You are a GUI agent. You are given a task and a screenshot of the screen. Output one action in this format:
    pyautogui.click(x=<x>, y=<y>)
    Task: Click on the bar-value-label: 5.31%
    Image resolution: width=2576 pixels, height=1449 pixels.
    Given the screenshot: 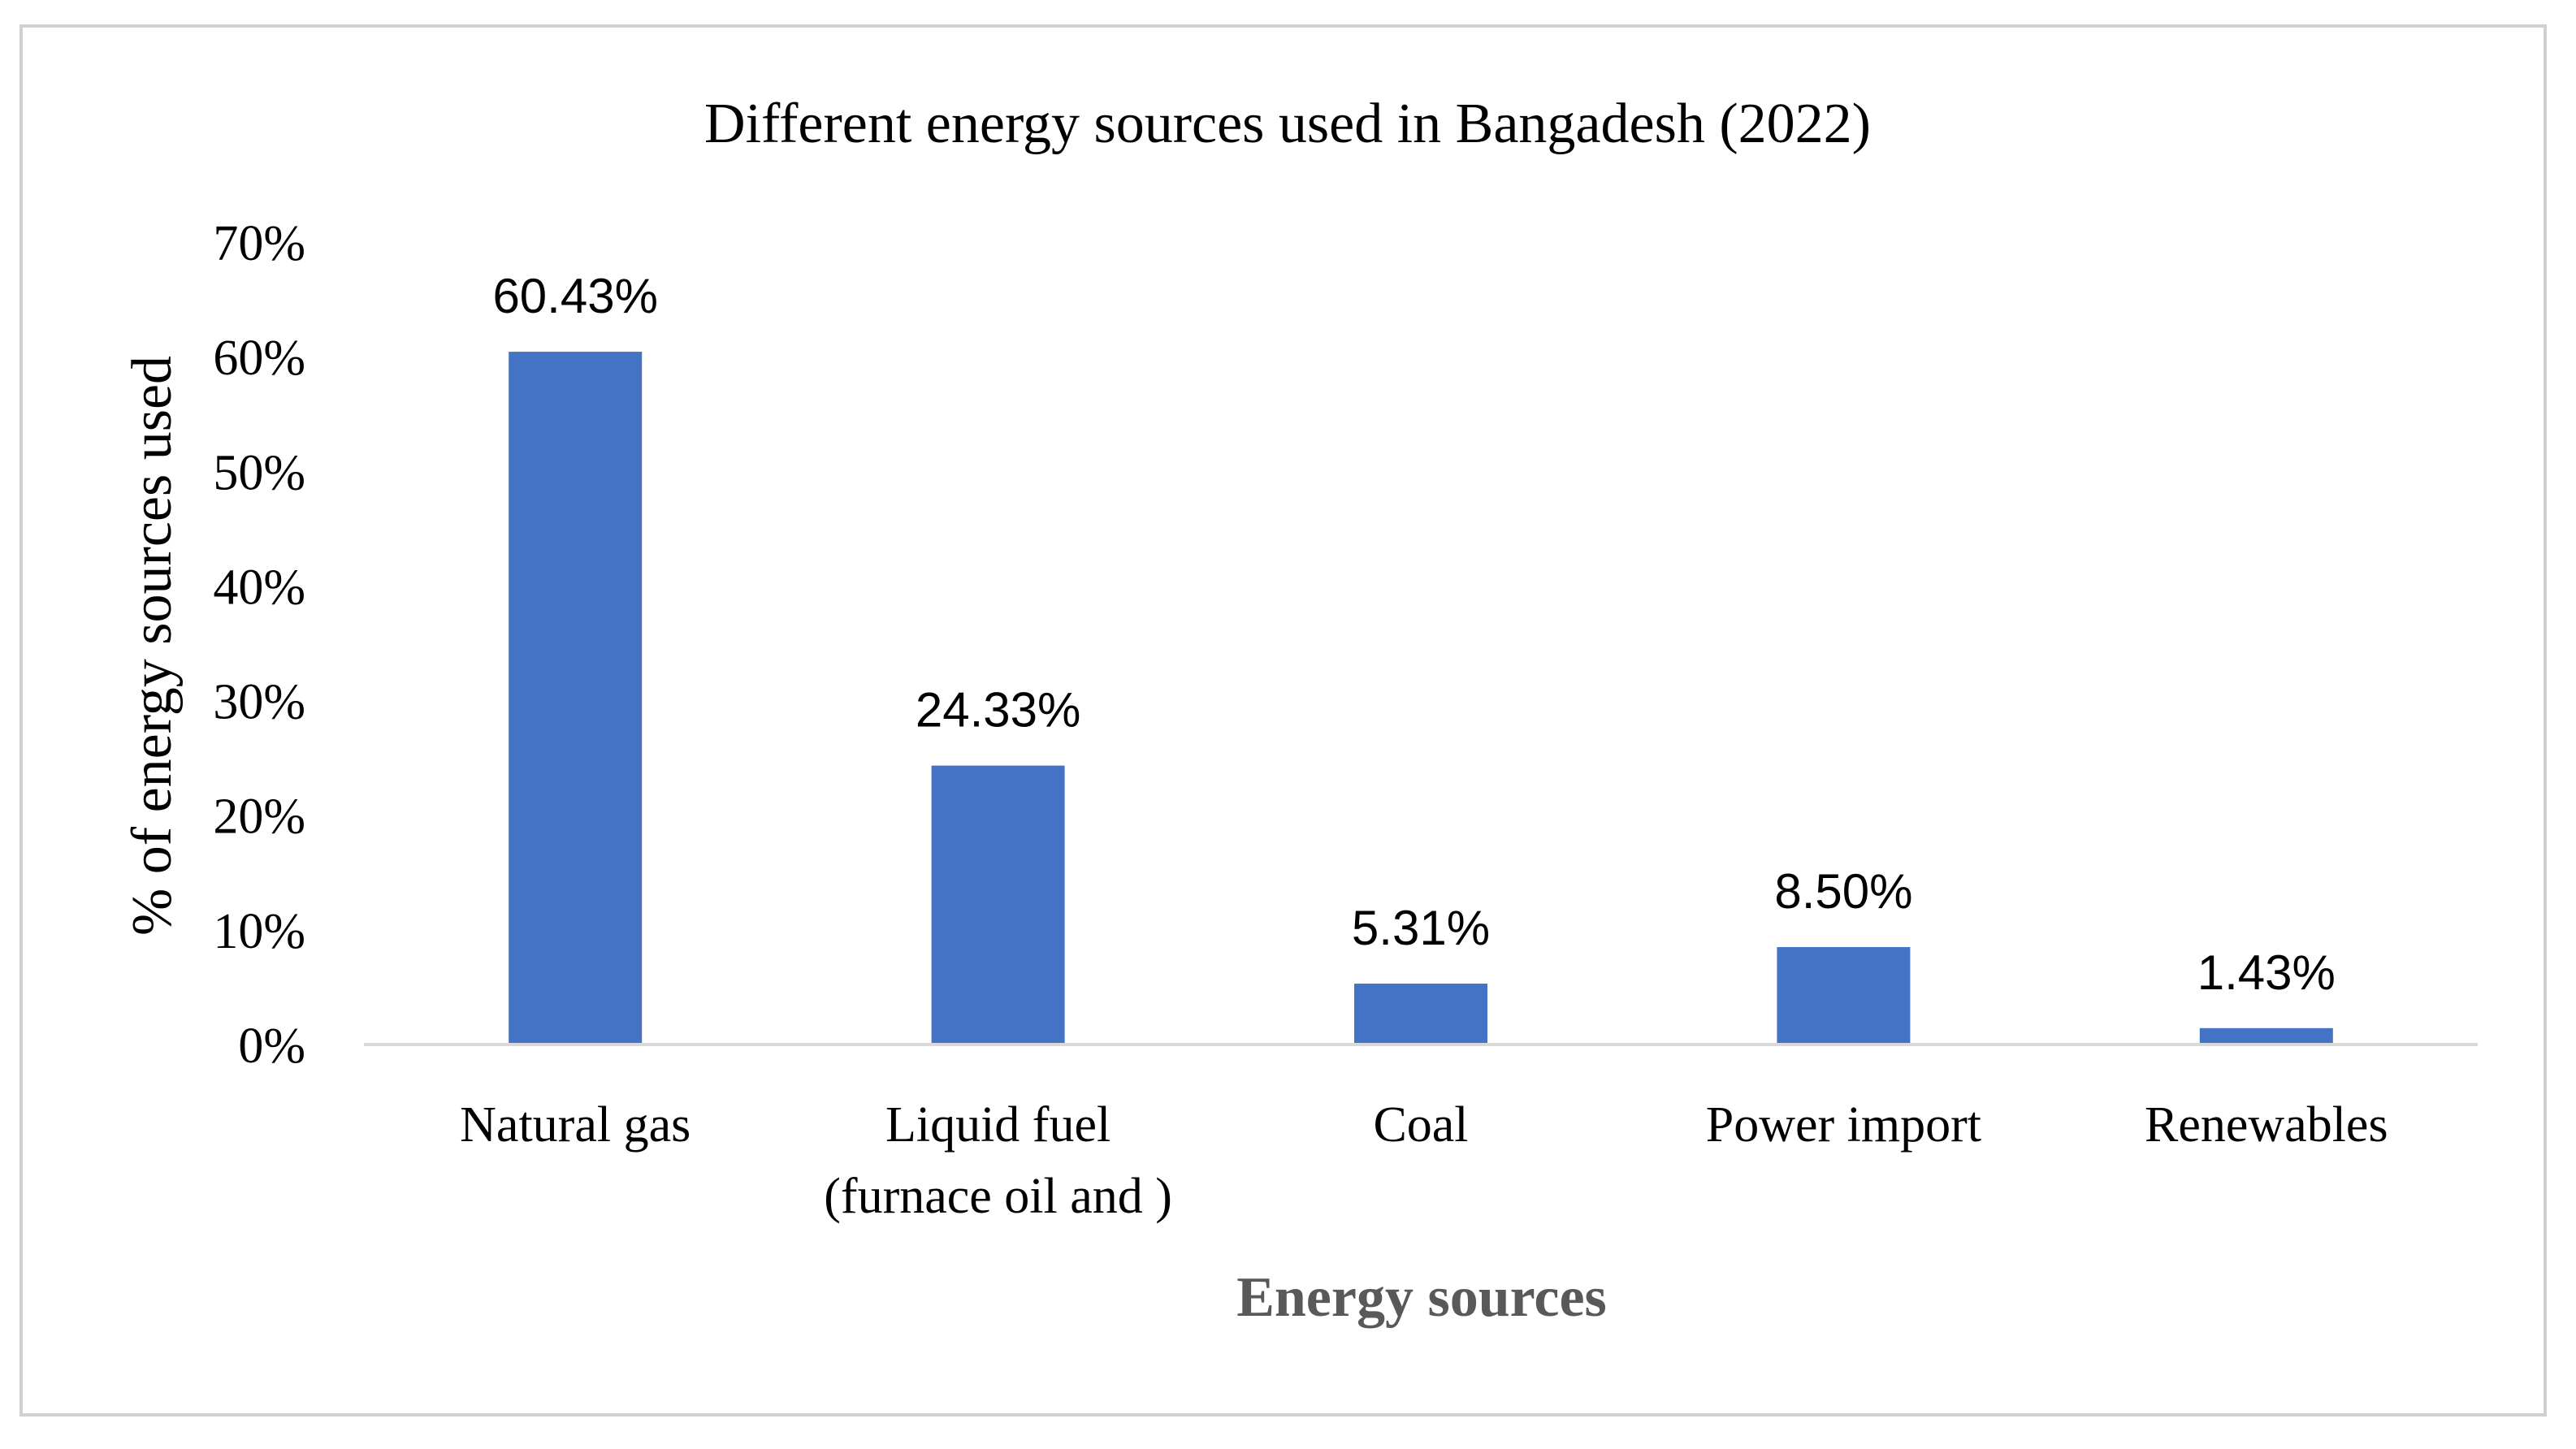 What is the action you would take?
    pyautogui.click(x=1421, y=928)
    